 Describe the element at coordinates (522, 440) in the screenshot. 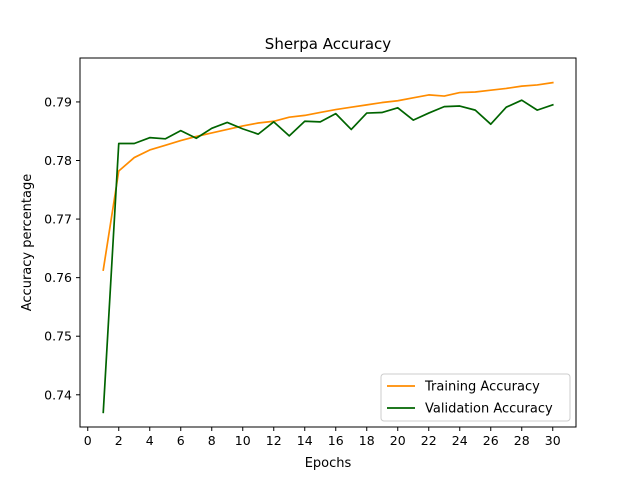

I see `x-tick-label: 28` at that location.